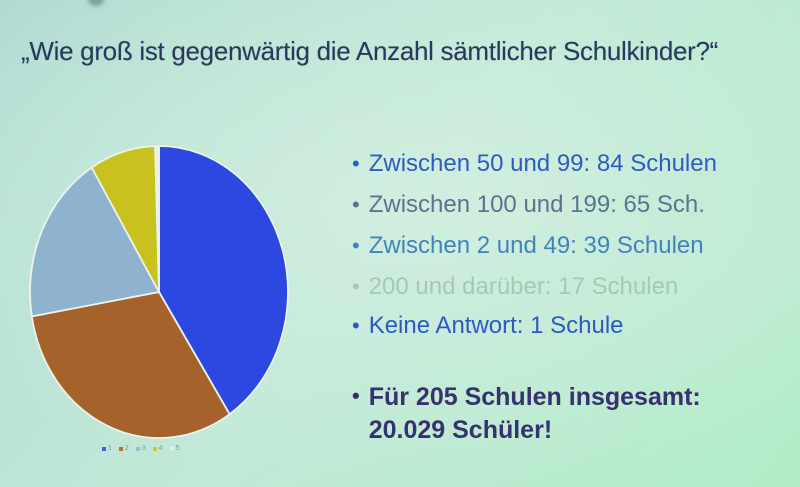 The height and width of the screenshot is (487, 800). I want to click on list-item: • Zwischen 2 und 49: 39 Schulen, so click(528, 246).